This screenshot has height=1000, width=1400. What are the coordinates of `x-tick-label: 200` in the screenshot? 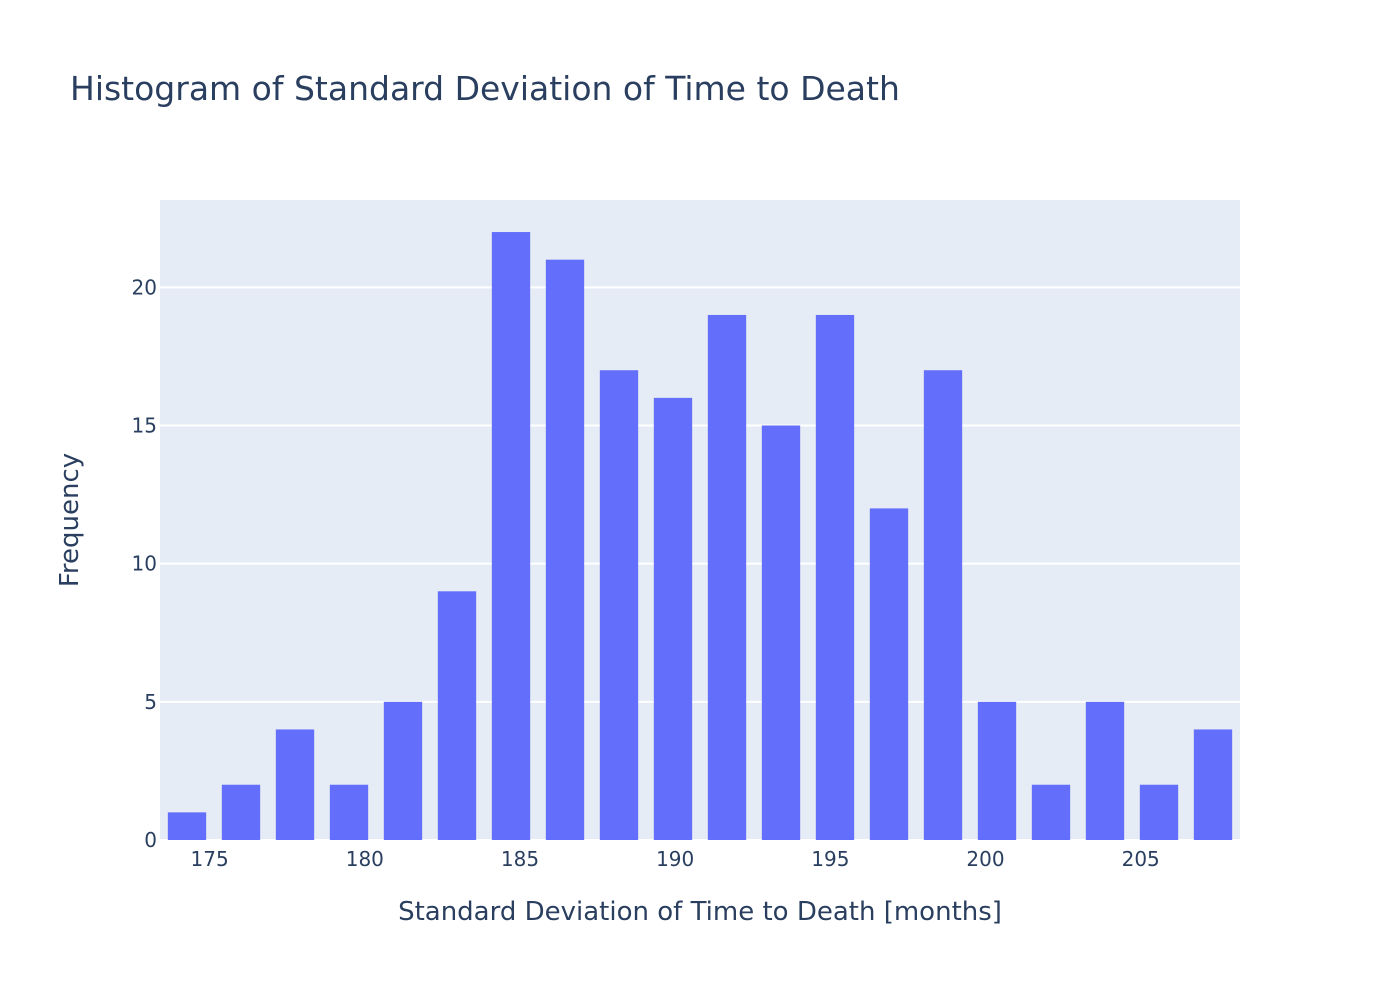 It's located at (985, 859).